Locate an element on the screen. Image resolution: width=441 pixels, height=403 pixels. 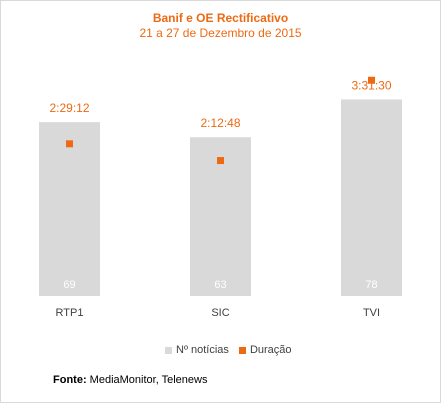
duration-marker-tvi is located at coordinates (371, 80).